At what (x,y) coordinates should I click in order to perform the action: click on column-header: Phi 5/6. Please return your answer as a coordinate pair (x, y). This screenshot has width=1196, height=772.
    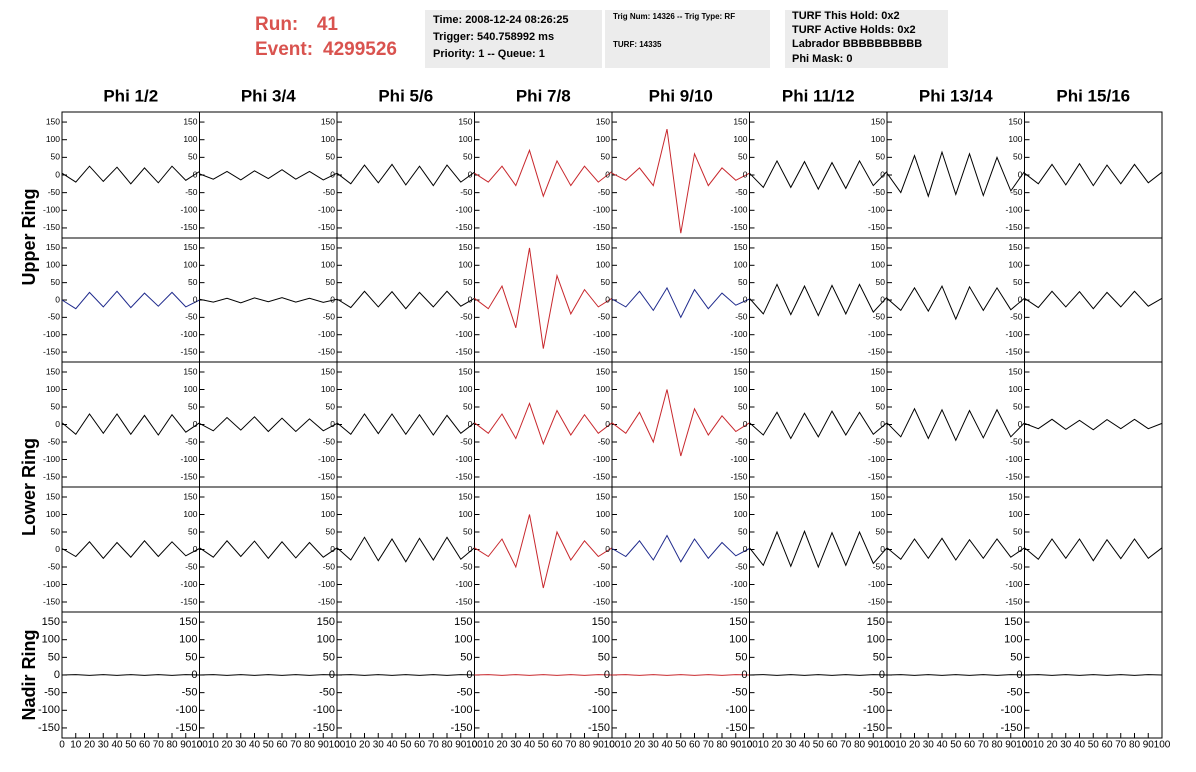
    Looking at the image, I should click on (405, 95).